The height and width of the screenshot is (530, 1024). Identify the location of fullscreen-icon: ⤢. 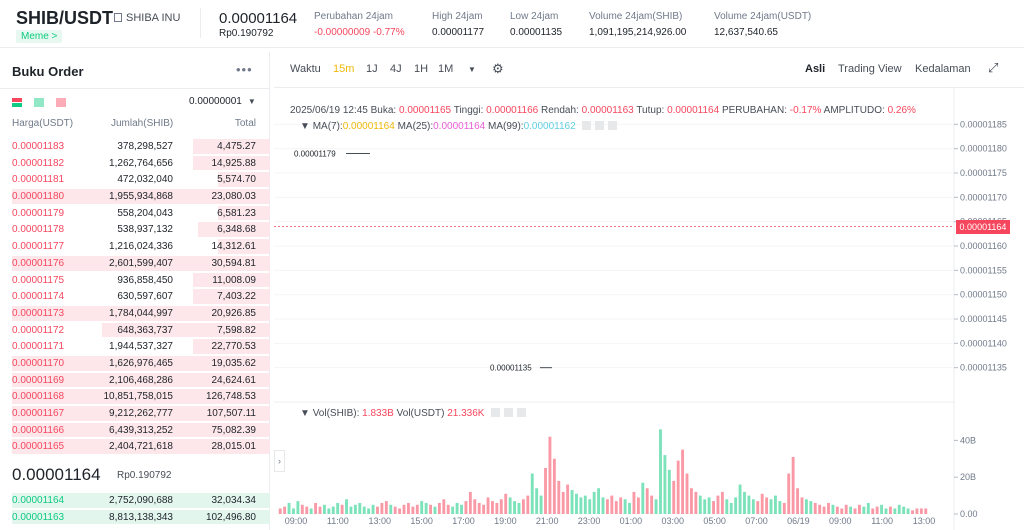
(993, 67).